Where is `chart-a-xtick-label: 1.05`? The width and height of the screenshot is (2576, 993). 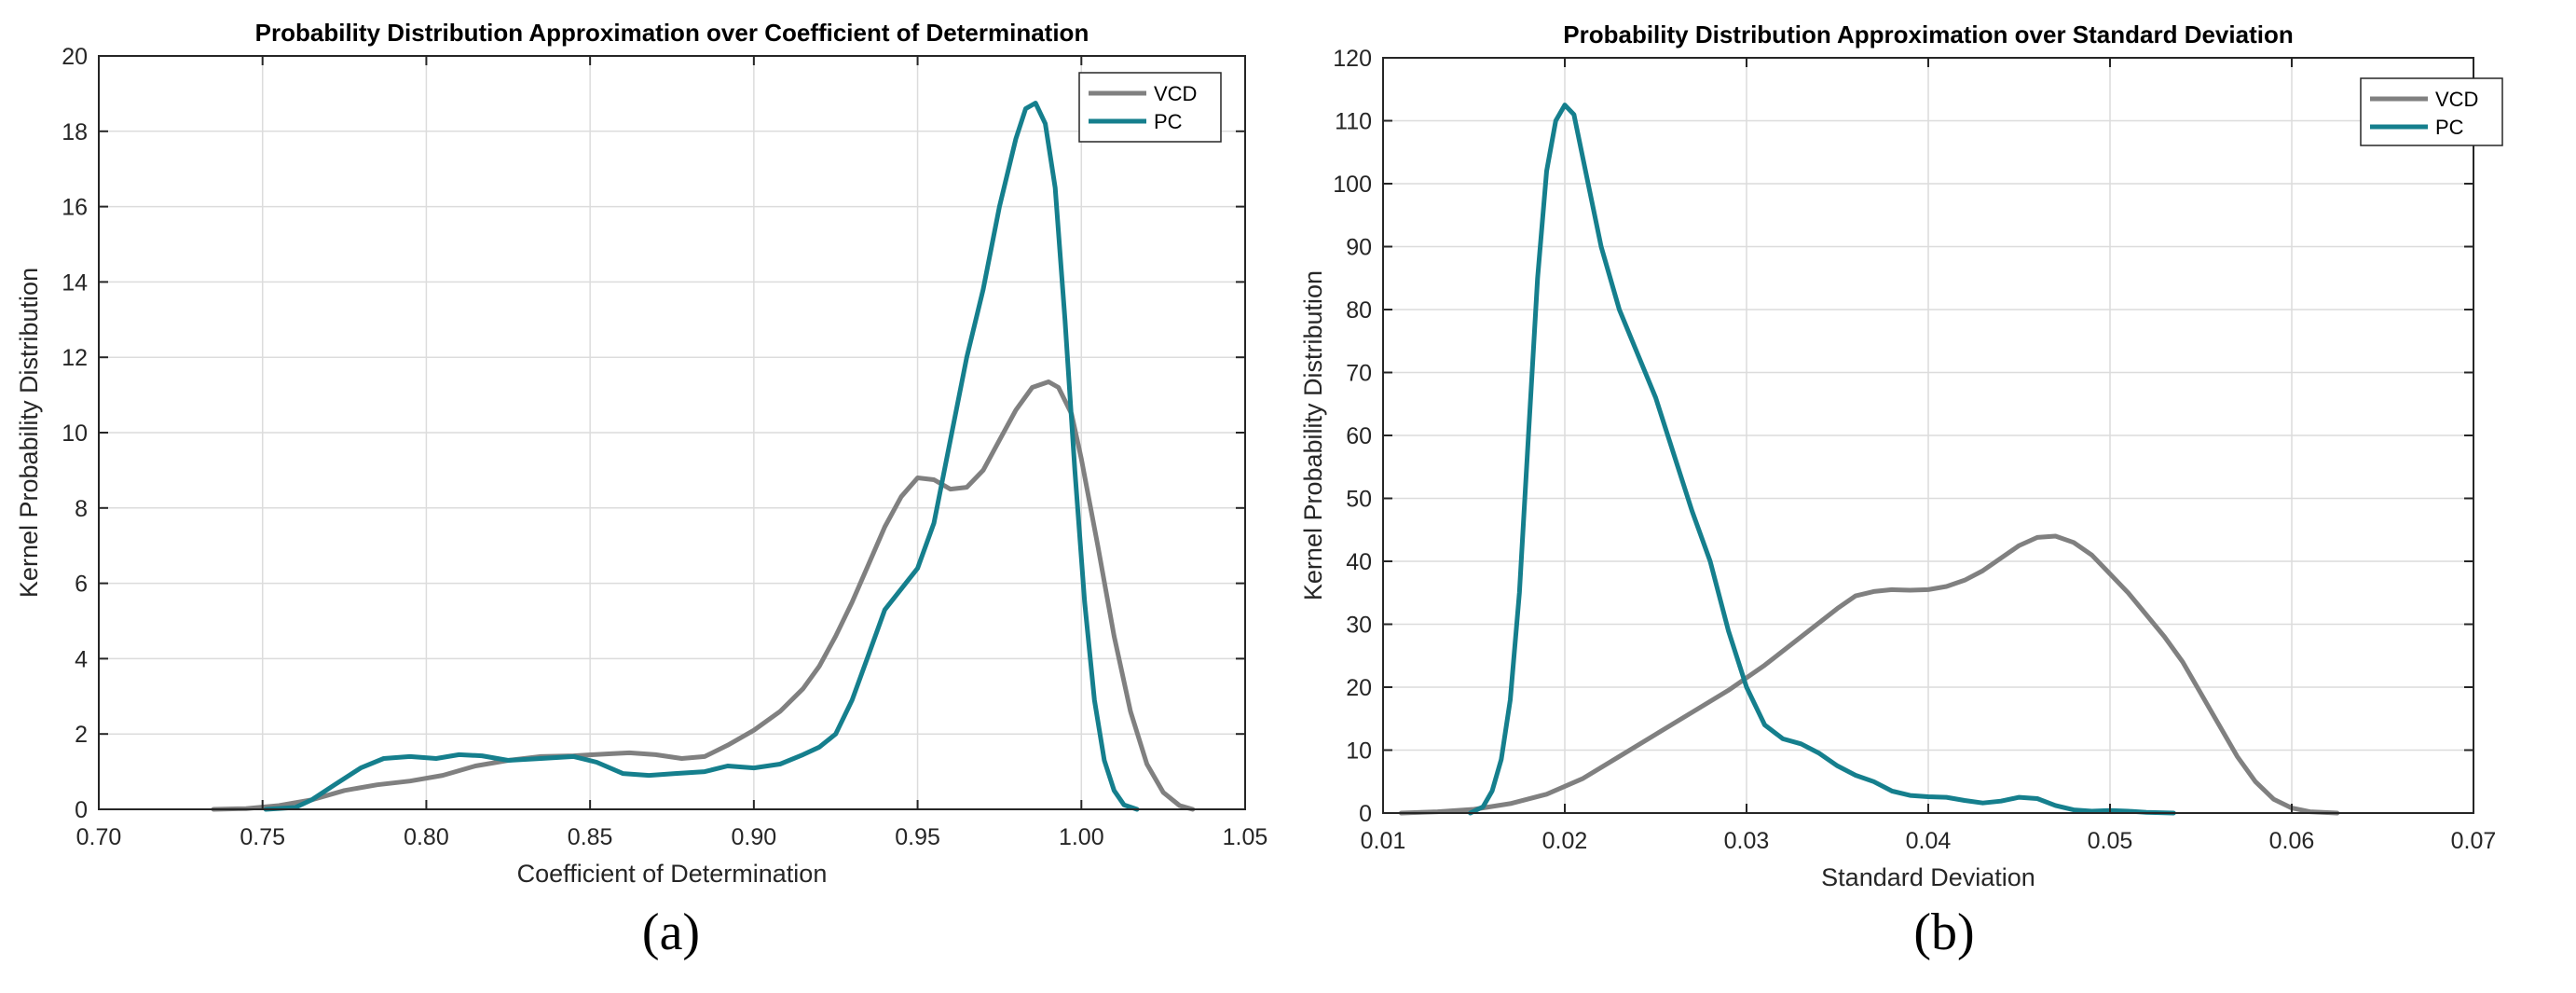 chart-a-xtick-label: 1.05 is located at coordinates (1245, 837).